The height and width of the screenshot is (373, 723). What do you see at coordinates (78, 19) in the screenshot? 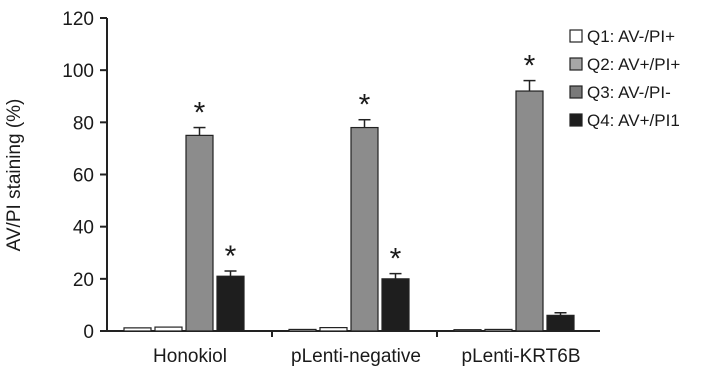
I see `y-tick-label: 120` at bounding box center [78, 19].